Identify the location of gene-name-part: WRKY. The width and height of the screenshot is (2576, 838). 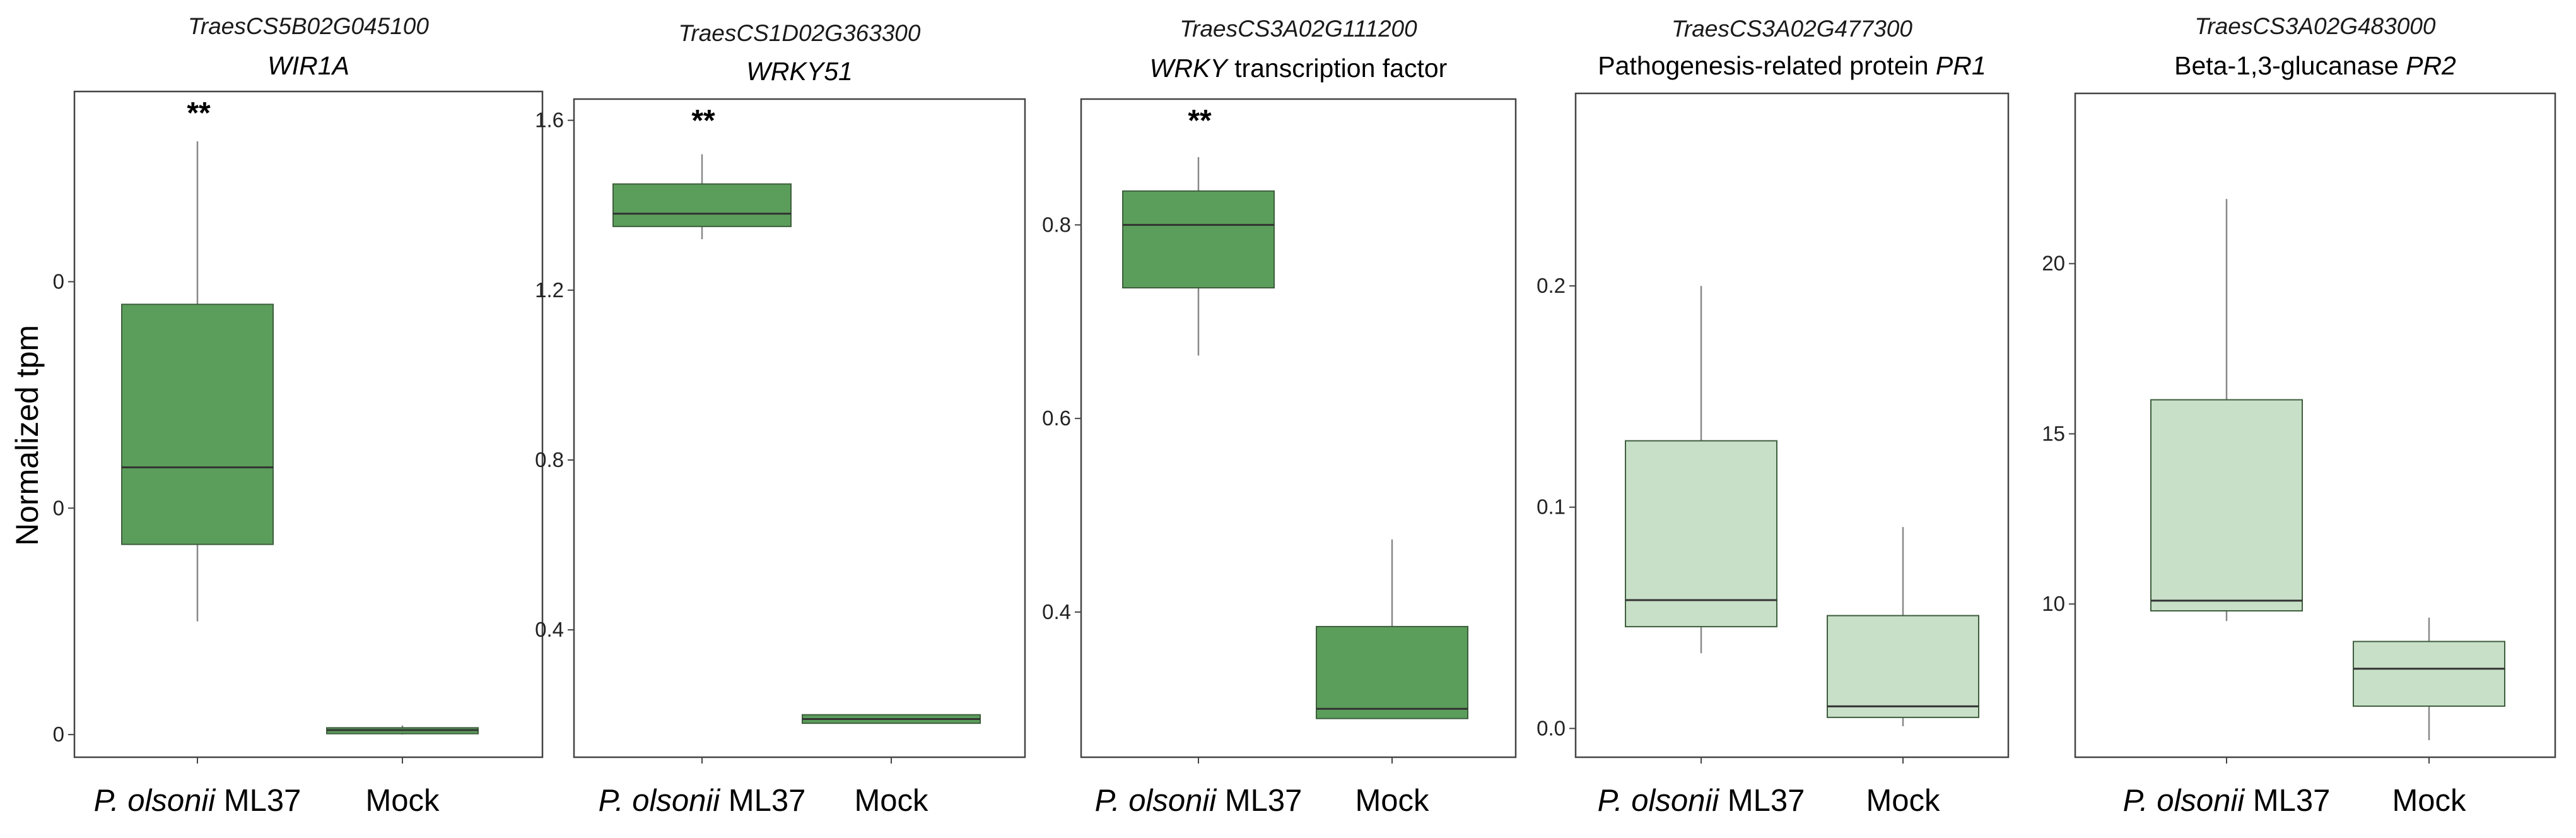
(1189, 68).